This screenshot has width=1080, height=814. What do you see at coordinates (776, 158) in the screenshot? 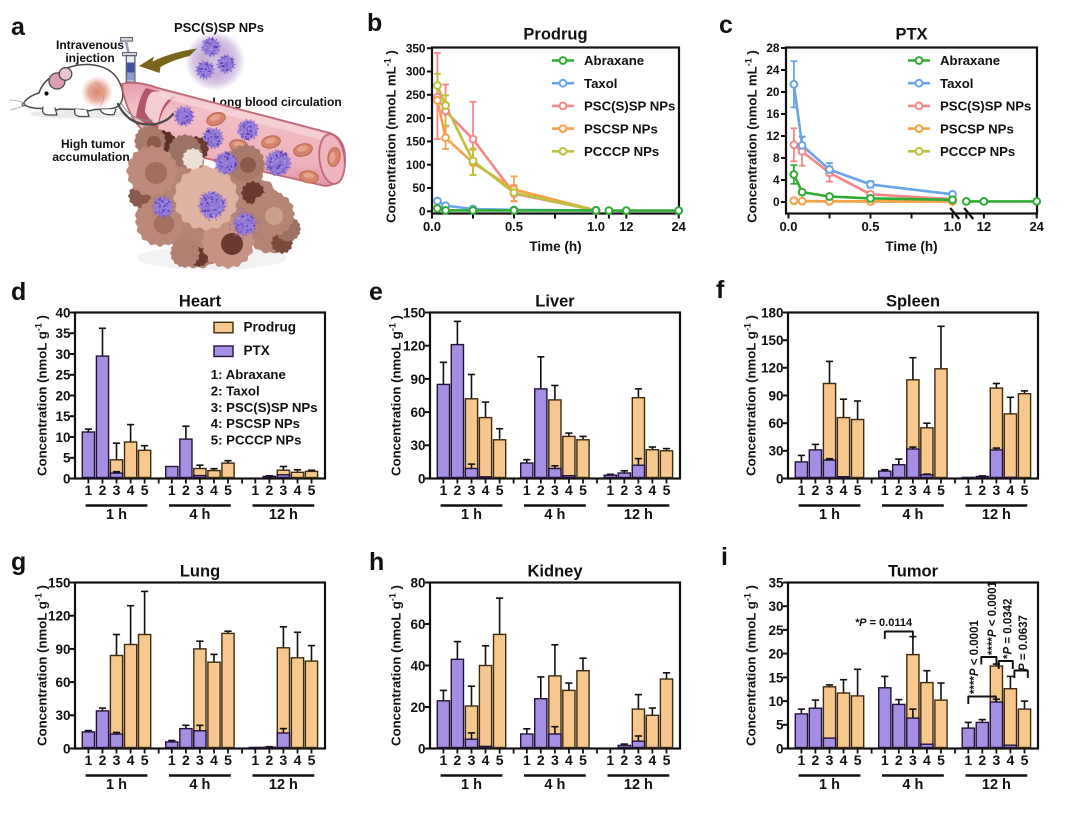
I see `svg-text: 8` at bounding box center [776, 158].